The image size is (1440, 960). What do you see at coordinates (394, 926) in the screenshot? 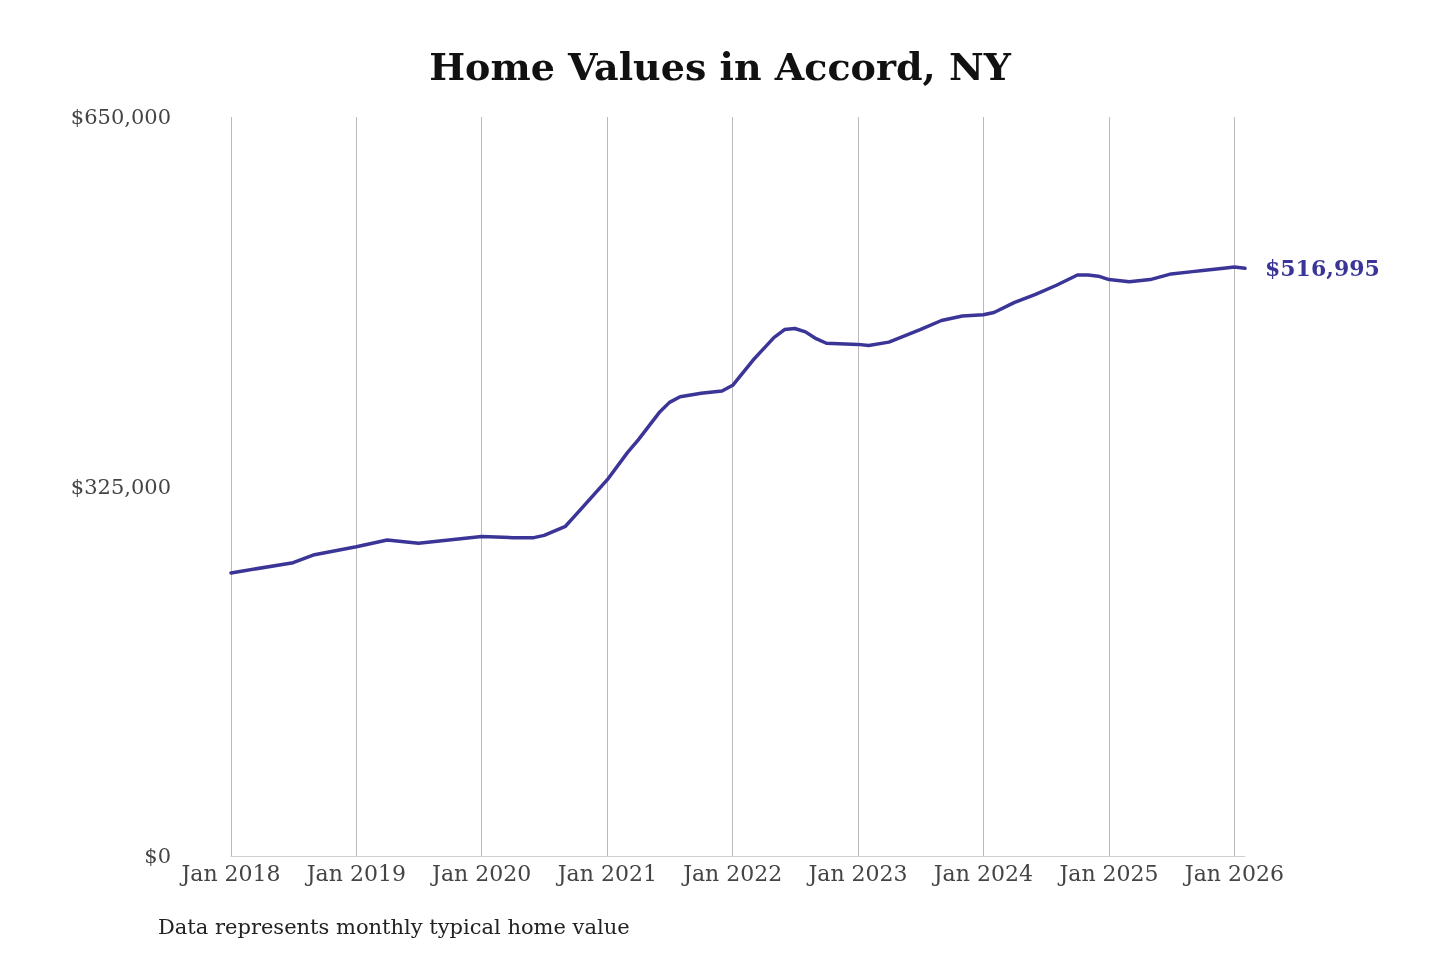
I see `text: Data represents monthly typical home value` at bounding box center [394, 926].